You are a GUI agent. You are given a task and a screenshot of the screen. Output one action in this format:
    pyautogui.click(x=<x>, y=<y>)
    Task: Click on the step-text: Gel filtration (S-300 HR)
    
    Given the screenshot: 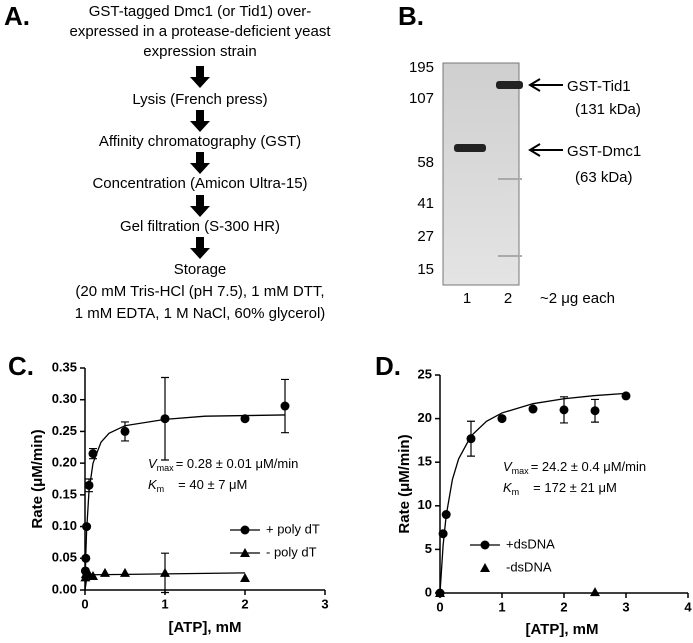 What is the action you would take?
    pyautogui.click(x=200, y=226)
    